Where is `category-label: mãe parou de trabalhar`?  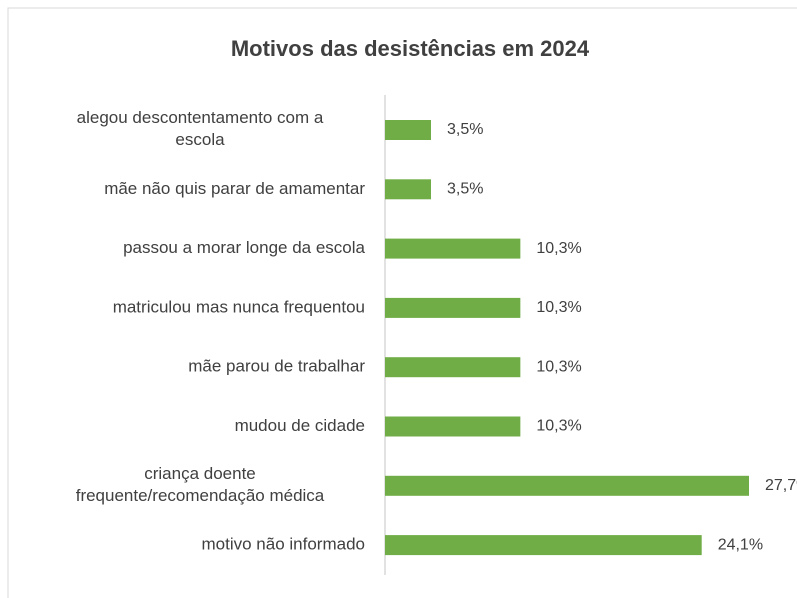 category-label: mãe parou de trabalhar is located at coordinates (276, 366).